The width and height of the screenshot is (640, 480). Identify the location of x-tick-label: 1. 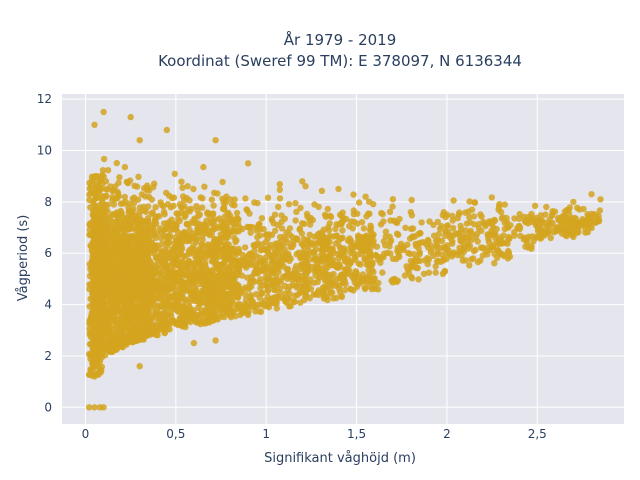
(266, 434).